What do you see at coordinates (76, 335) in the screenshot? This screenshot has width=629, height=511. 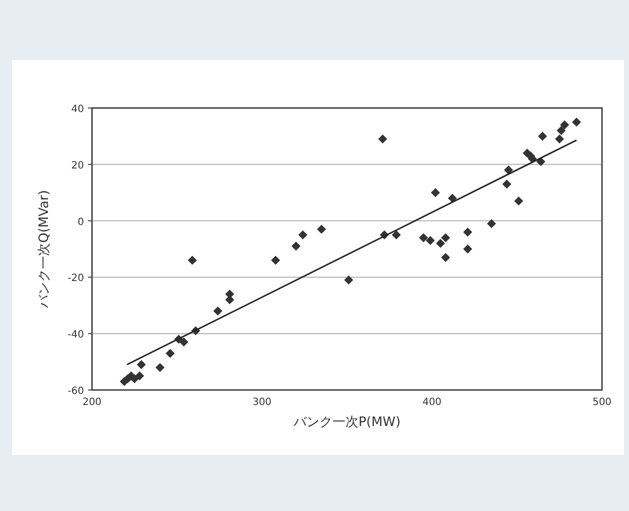 I see `y-tick-label: -40` at bounding box center [76, 335].